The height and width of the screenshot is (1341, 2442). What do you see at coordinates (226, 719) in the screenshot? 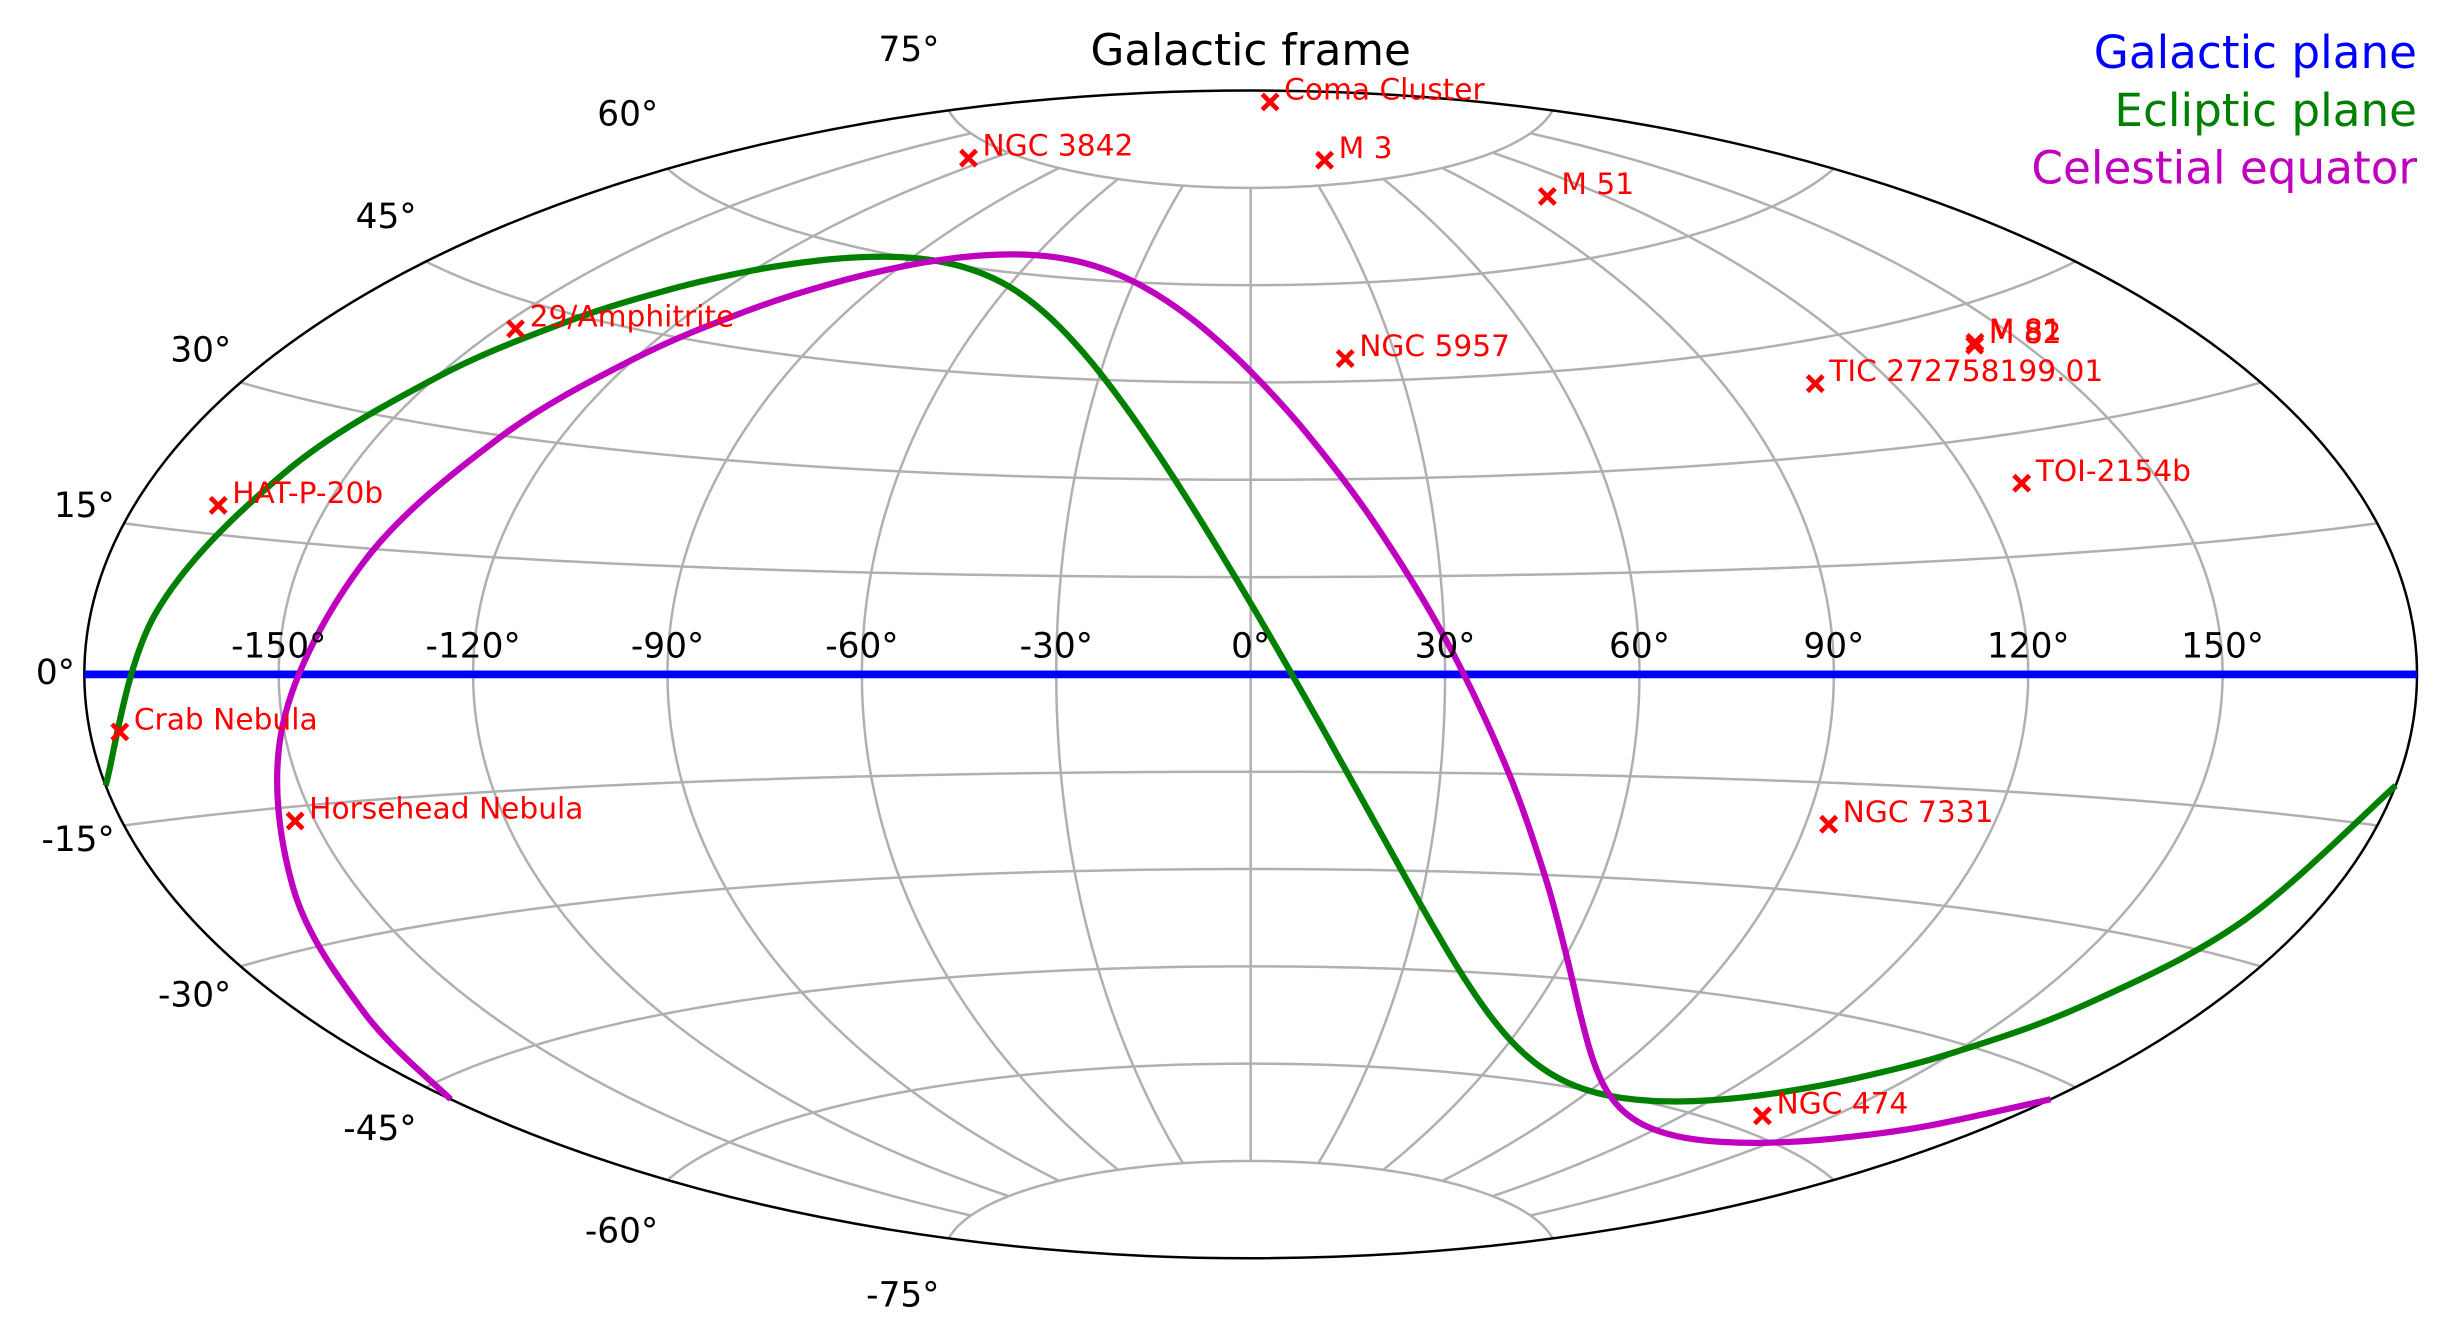
I see `point-label: Crab Nebula` at bounding box center [226, 719].